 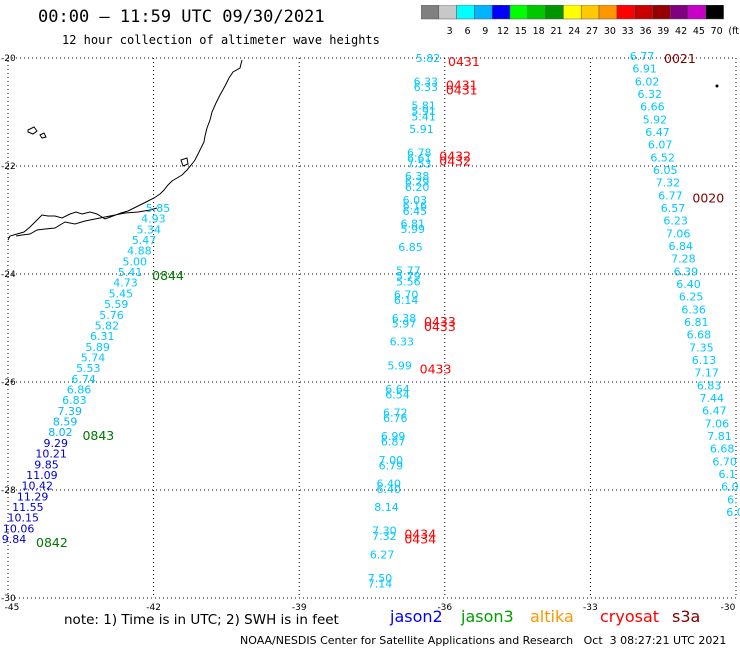 What do you see at coordinates (69, 411) in the screenshot?
I see `swh-value: 7.39` at bounding box center [69, 411].